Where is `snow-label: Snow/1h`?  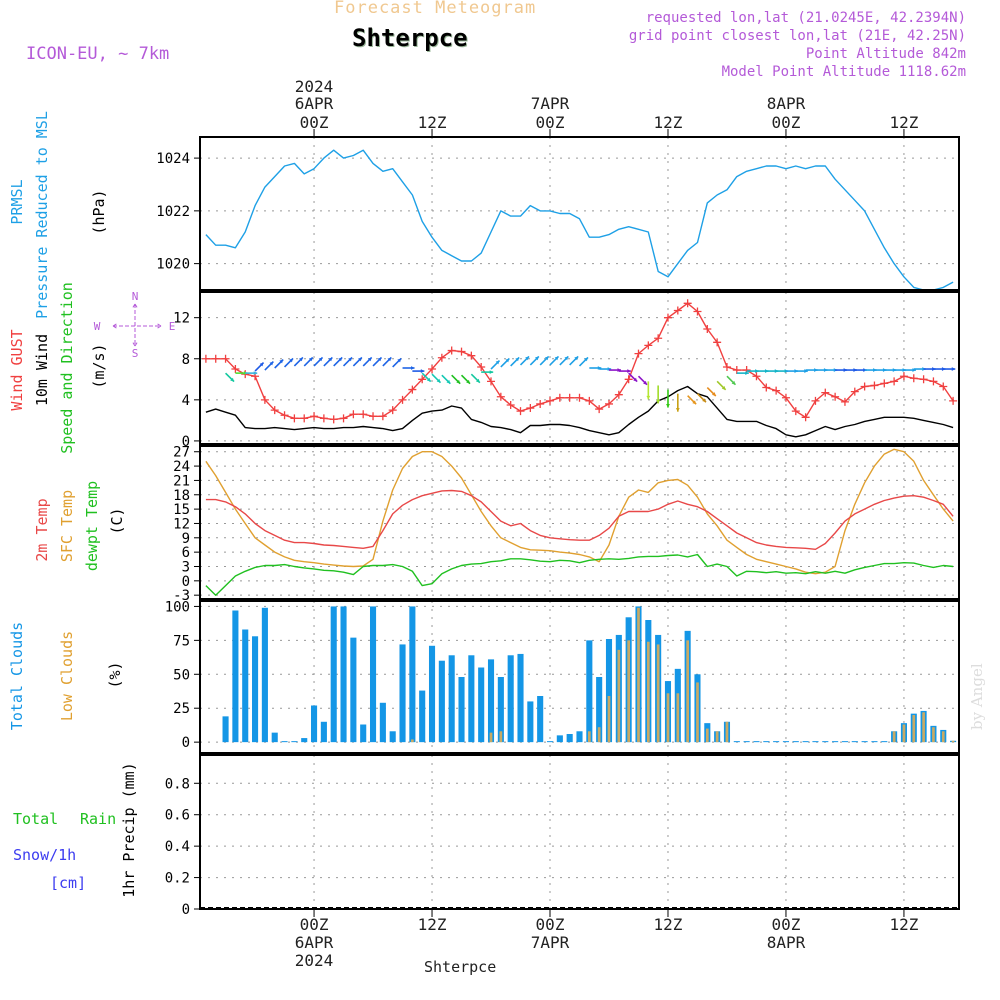
snow-label: Snow/1h is located at coordinates (44, 855).